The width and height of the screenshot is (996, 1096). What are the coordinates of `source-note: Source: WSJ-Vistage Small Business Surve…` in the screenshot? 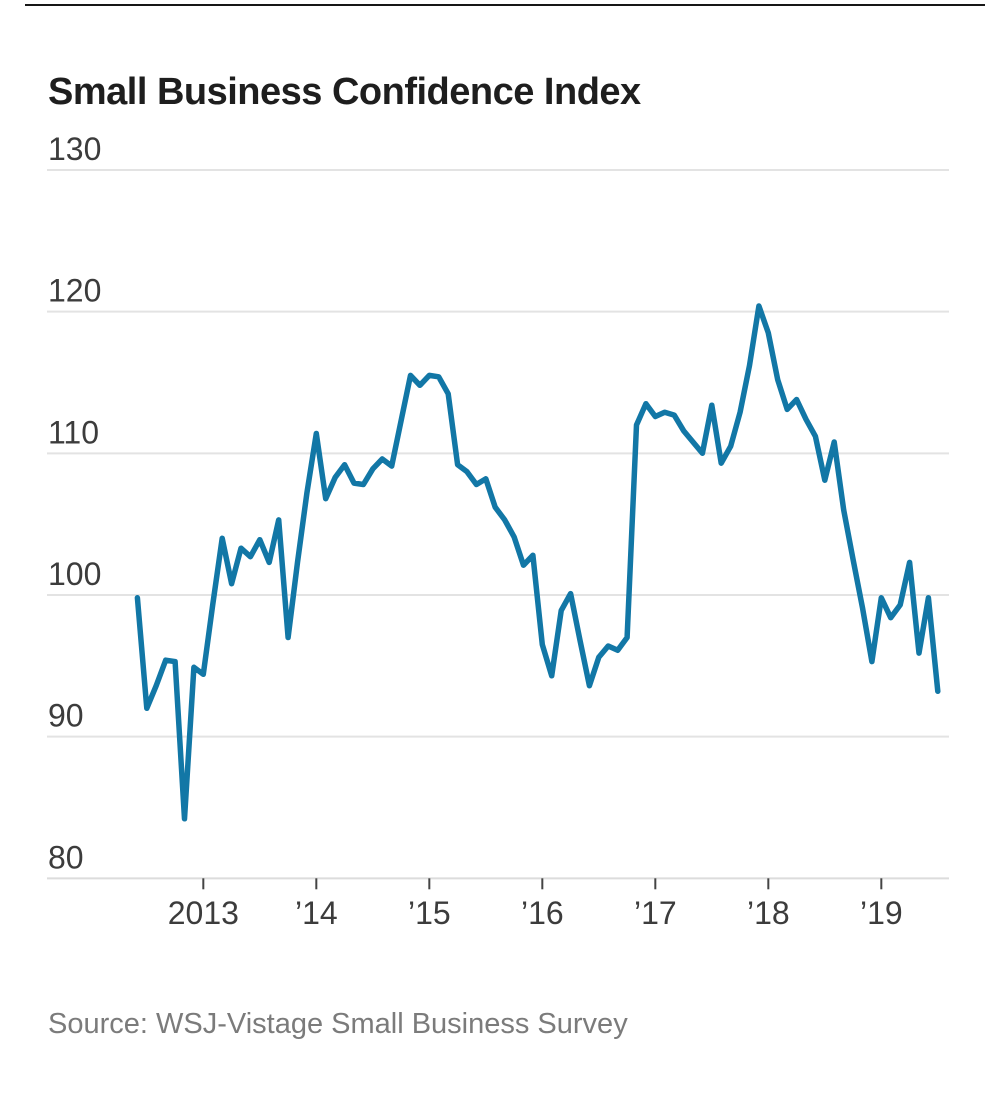 It's located at (338, 1024).